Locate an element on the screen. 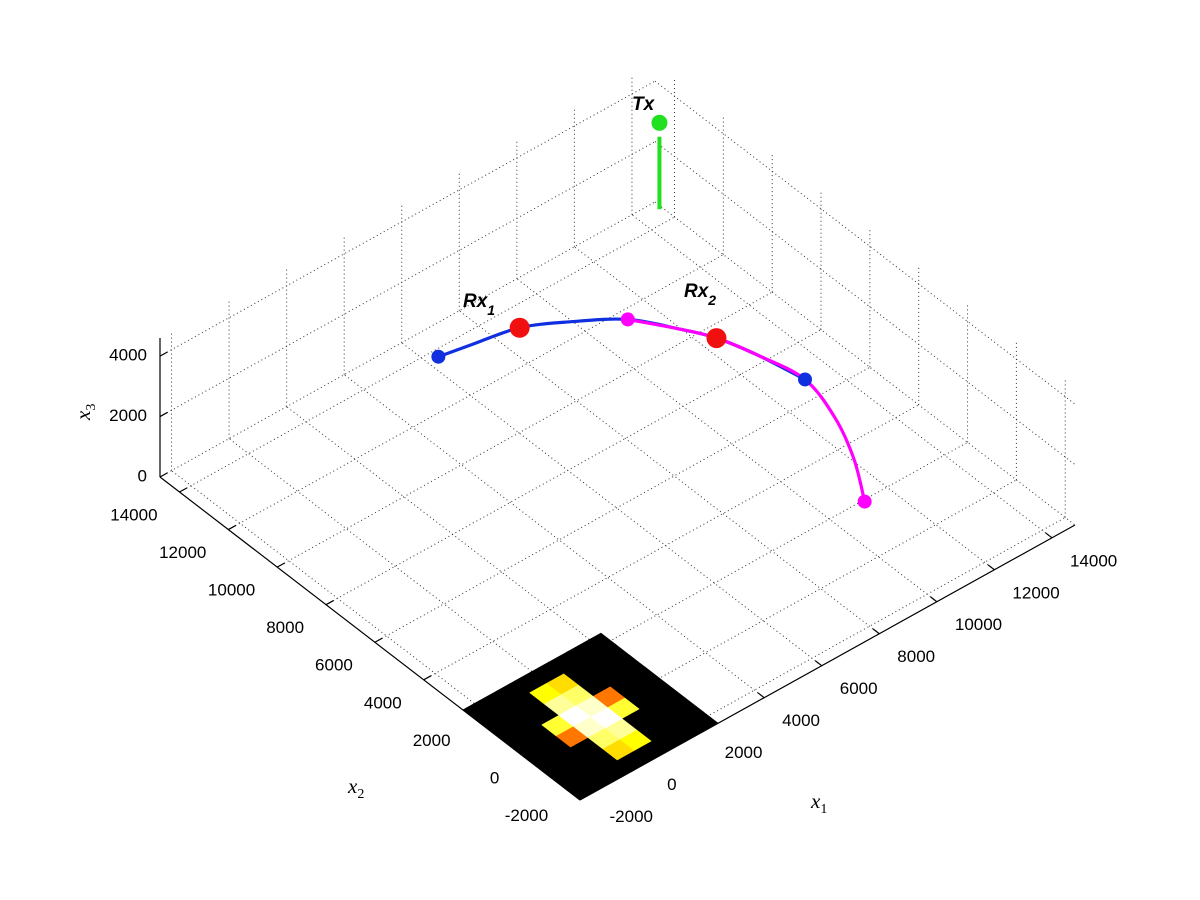  x-tick-label: 12000 is located at coordinates (1035, 592).